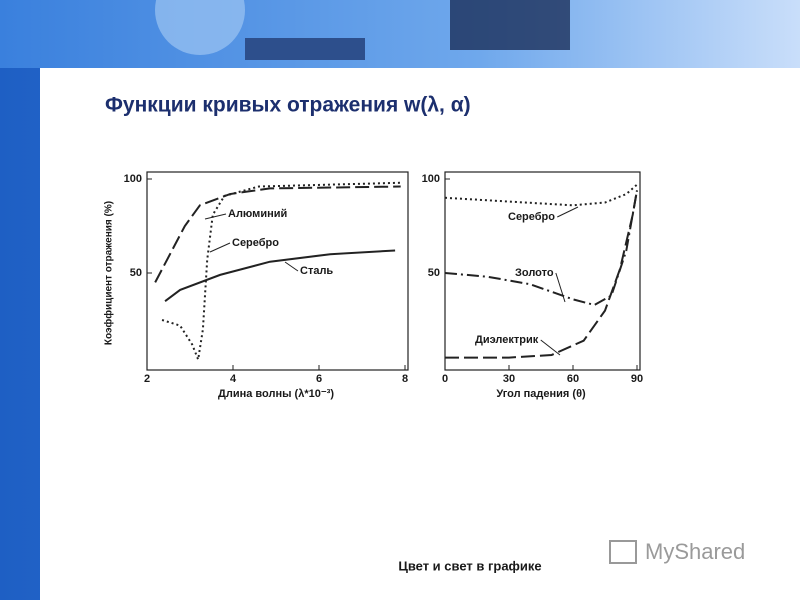 This screenshot has width=800, height=600. Describe the element at coordinates (445, 379) in the screenshot. I see `x-tick-label: 0` at that location.